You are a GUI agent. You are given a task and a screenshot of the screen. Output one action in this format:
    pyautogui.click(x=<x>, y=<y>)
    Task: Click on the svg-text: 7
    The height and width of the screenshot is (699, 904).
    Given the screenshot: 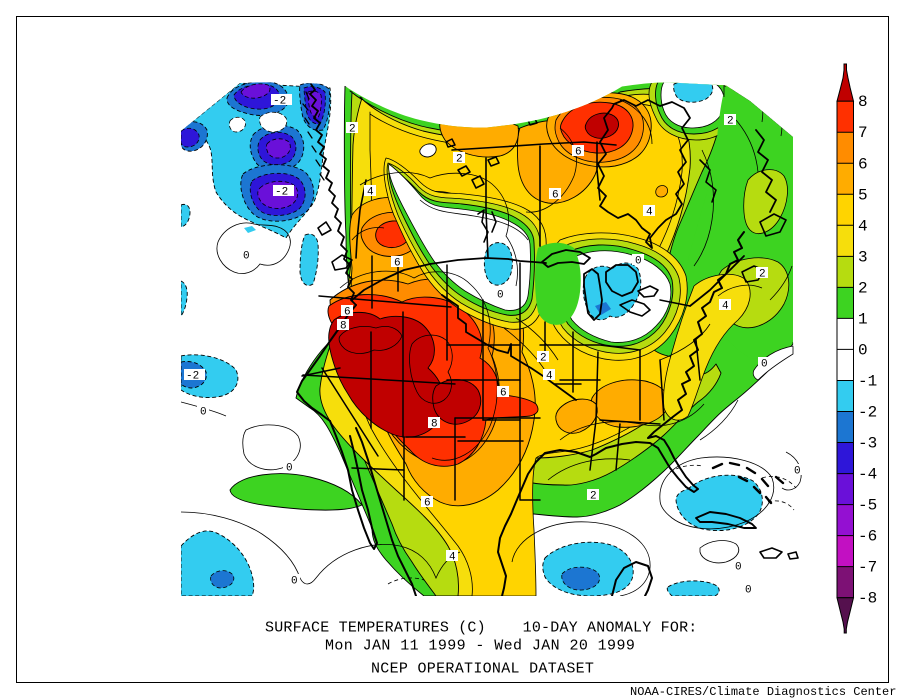 What is the action you would take?
    pyautogui.click(x=863, y=133)
    